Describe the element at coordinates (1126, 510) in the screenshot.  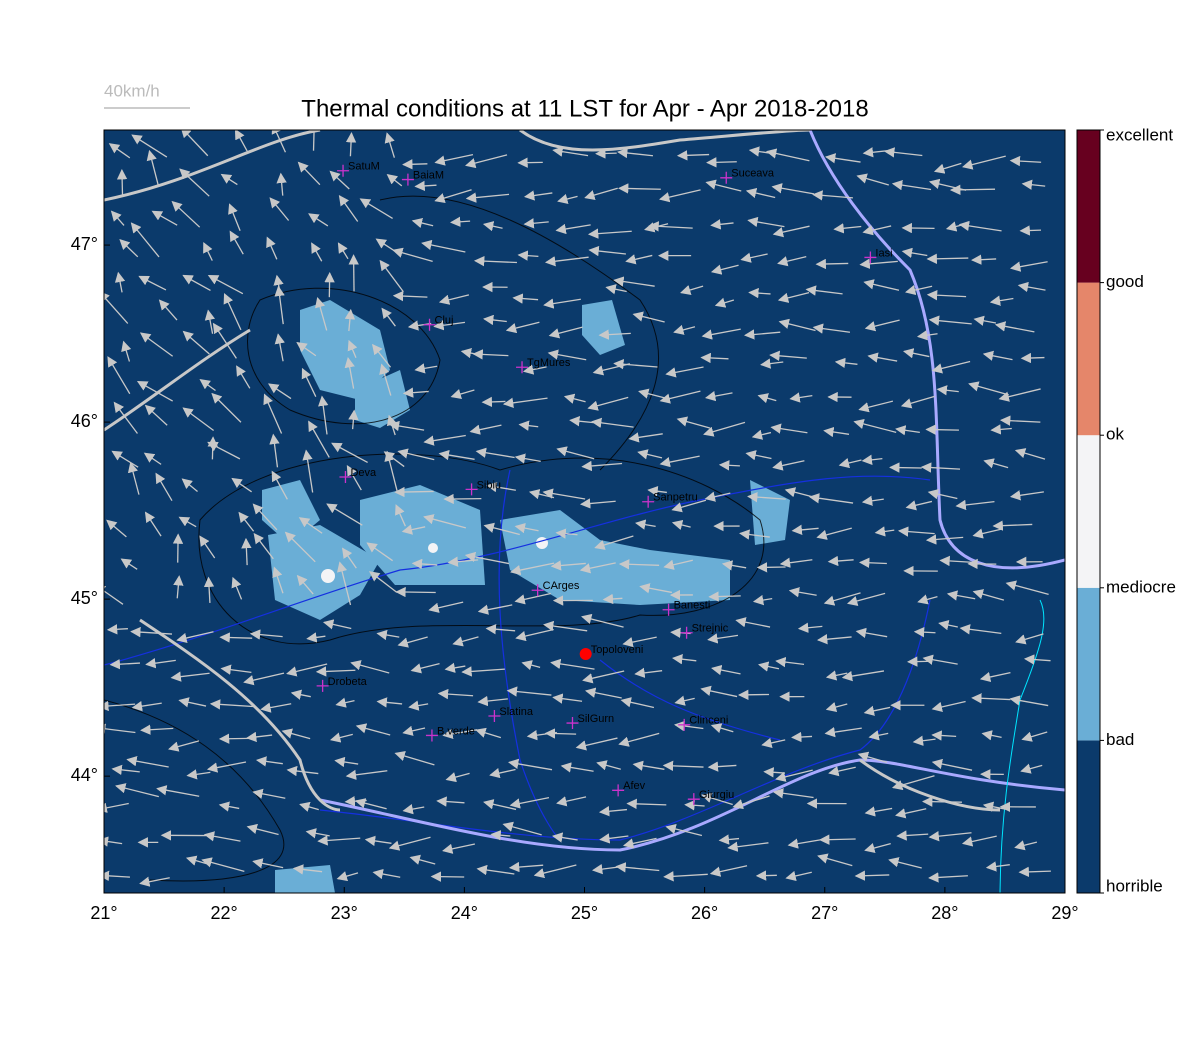
I see `colorbar: horrible bad mediocre ok good excellent` at that location.